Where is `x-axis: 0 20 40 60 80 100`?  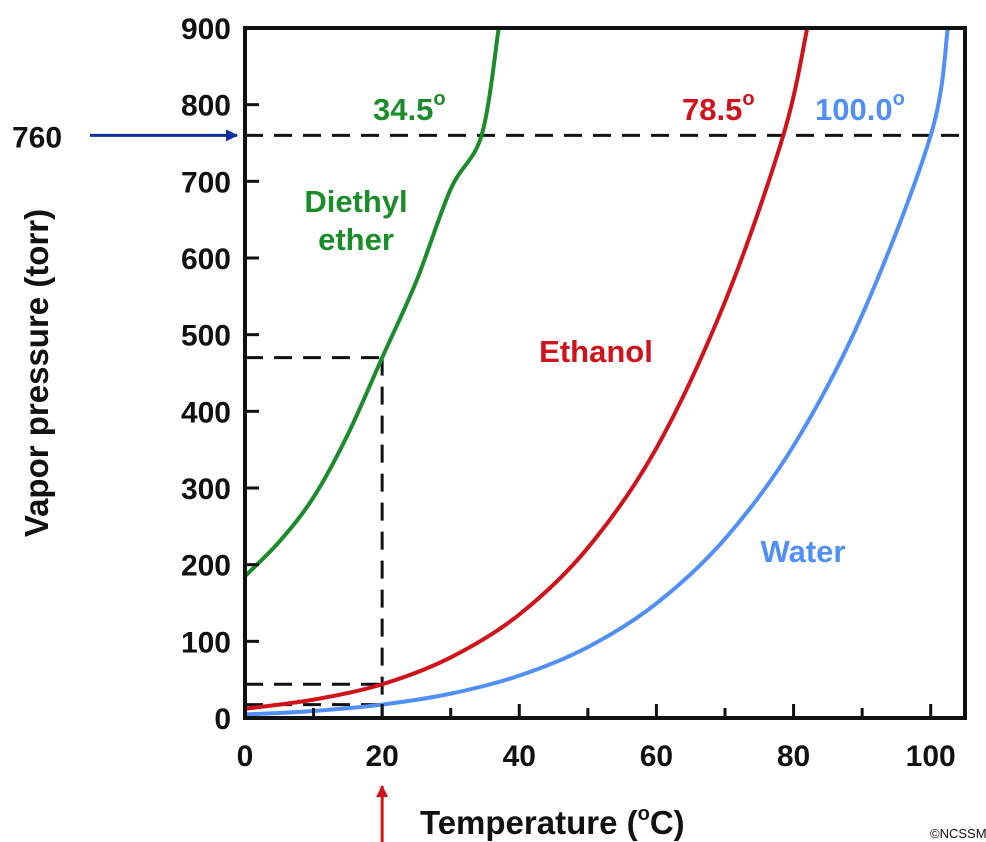
x-axis: 0 20 40 60 80 100 is located at coordinates (596, 738).